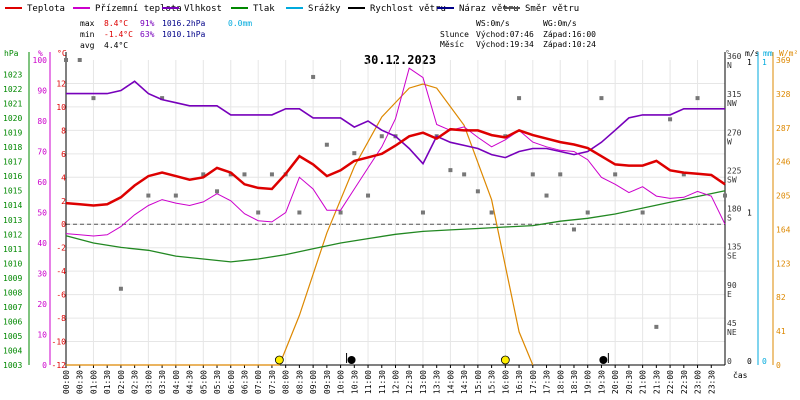  I want to click on x-tick-label: 23:00, so click(698, 382).